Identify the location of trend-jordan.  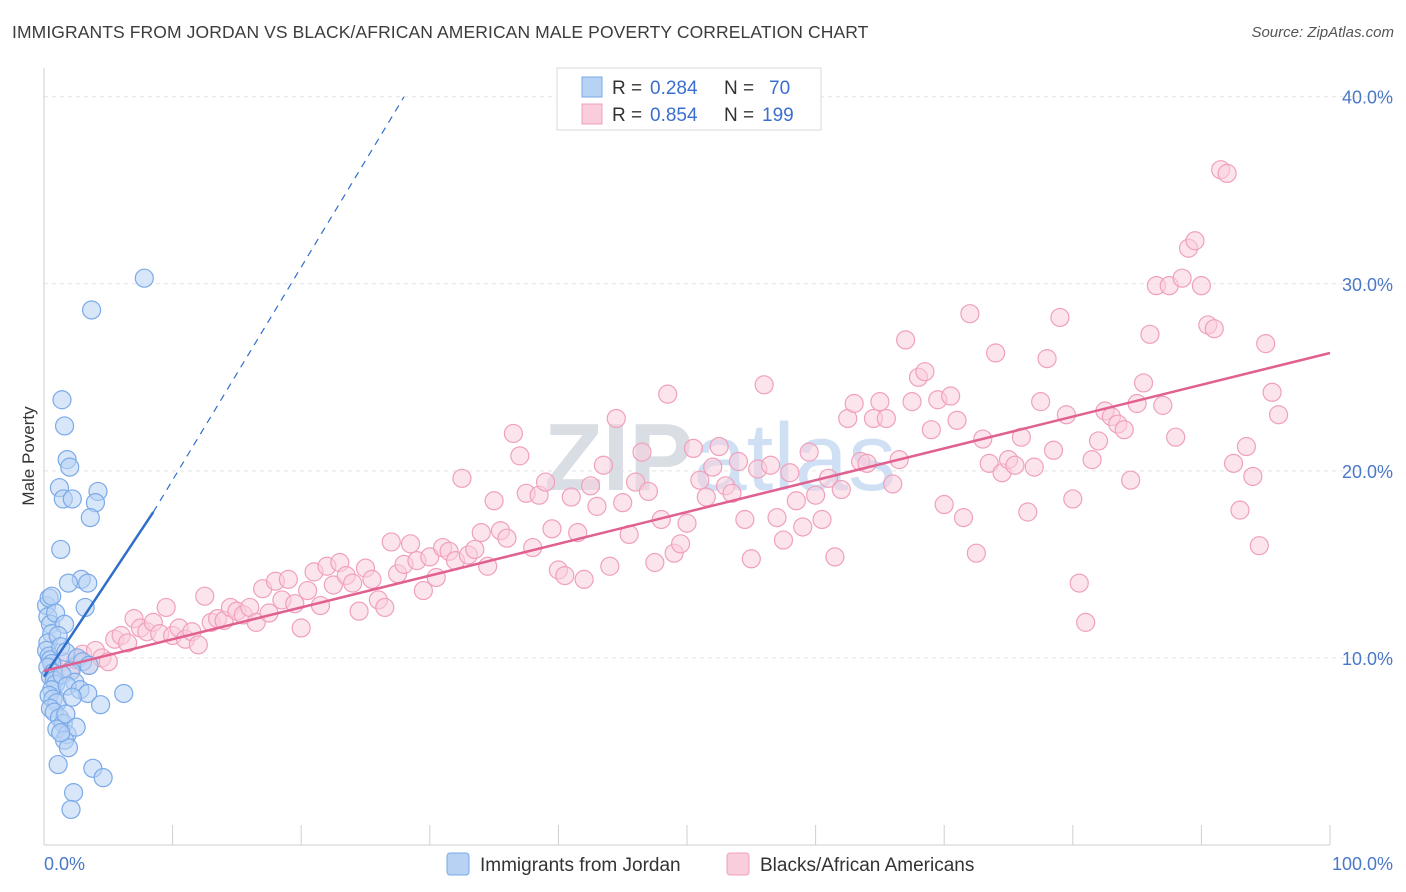
(98, 594).